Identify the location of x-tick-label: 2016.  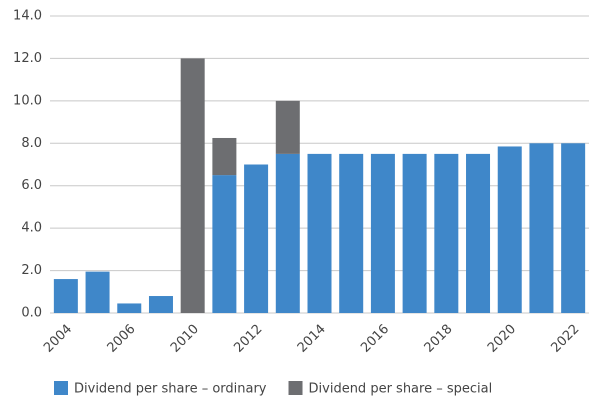
(375, 339).